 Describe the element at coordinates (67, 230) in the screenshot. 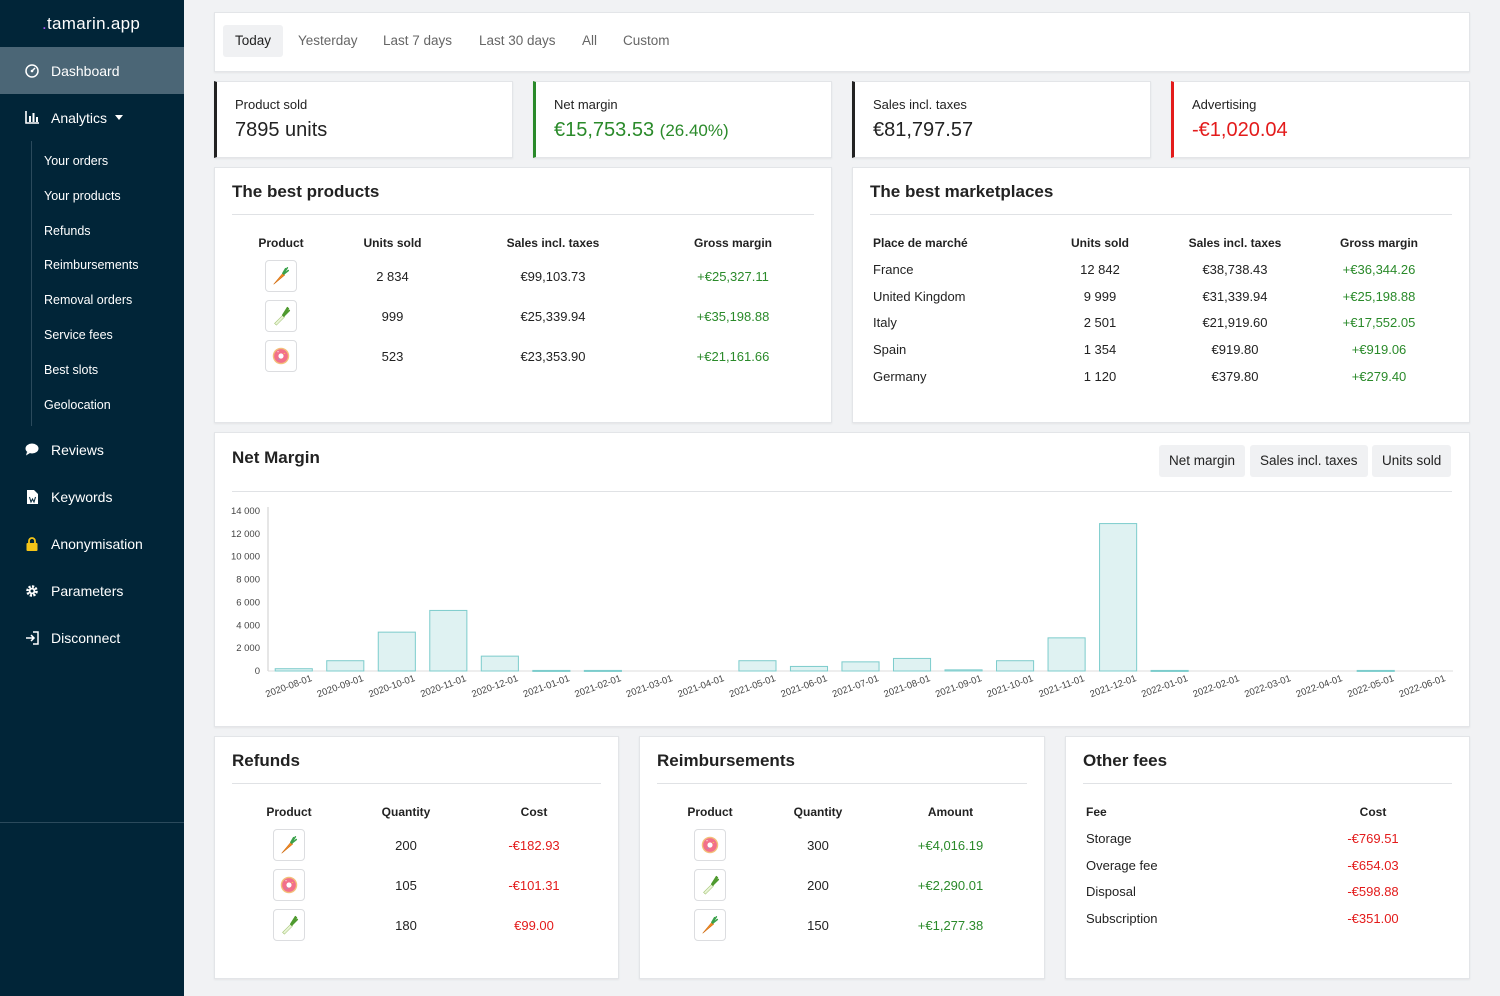

I see `subnav-refunds: Refunds` at that location.